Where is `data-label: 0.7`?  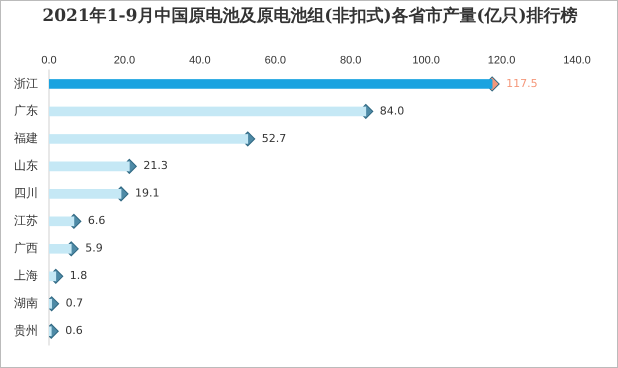
data-label: 0.7 is located at coordinates (75, 303).